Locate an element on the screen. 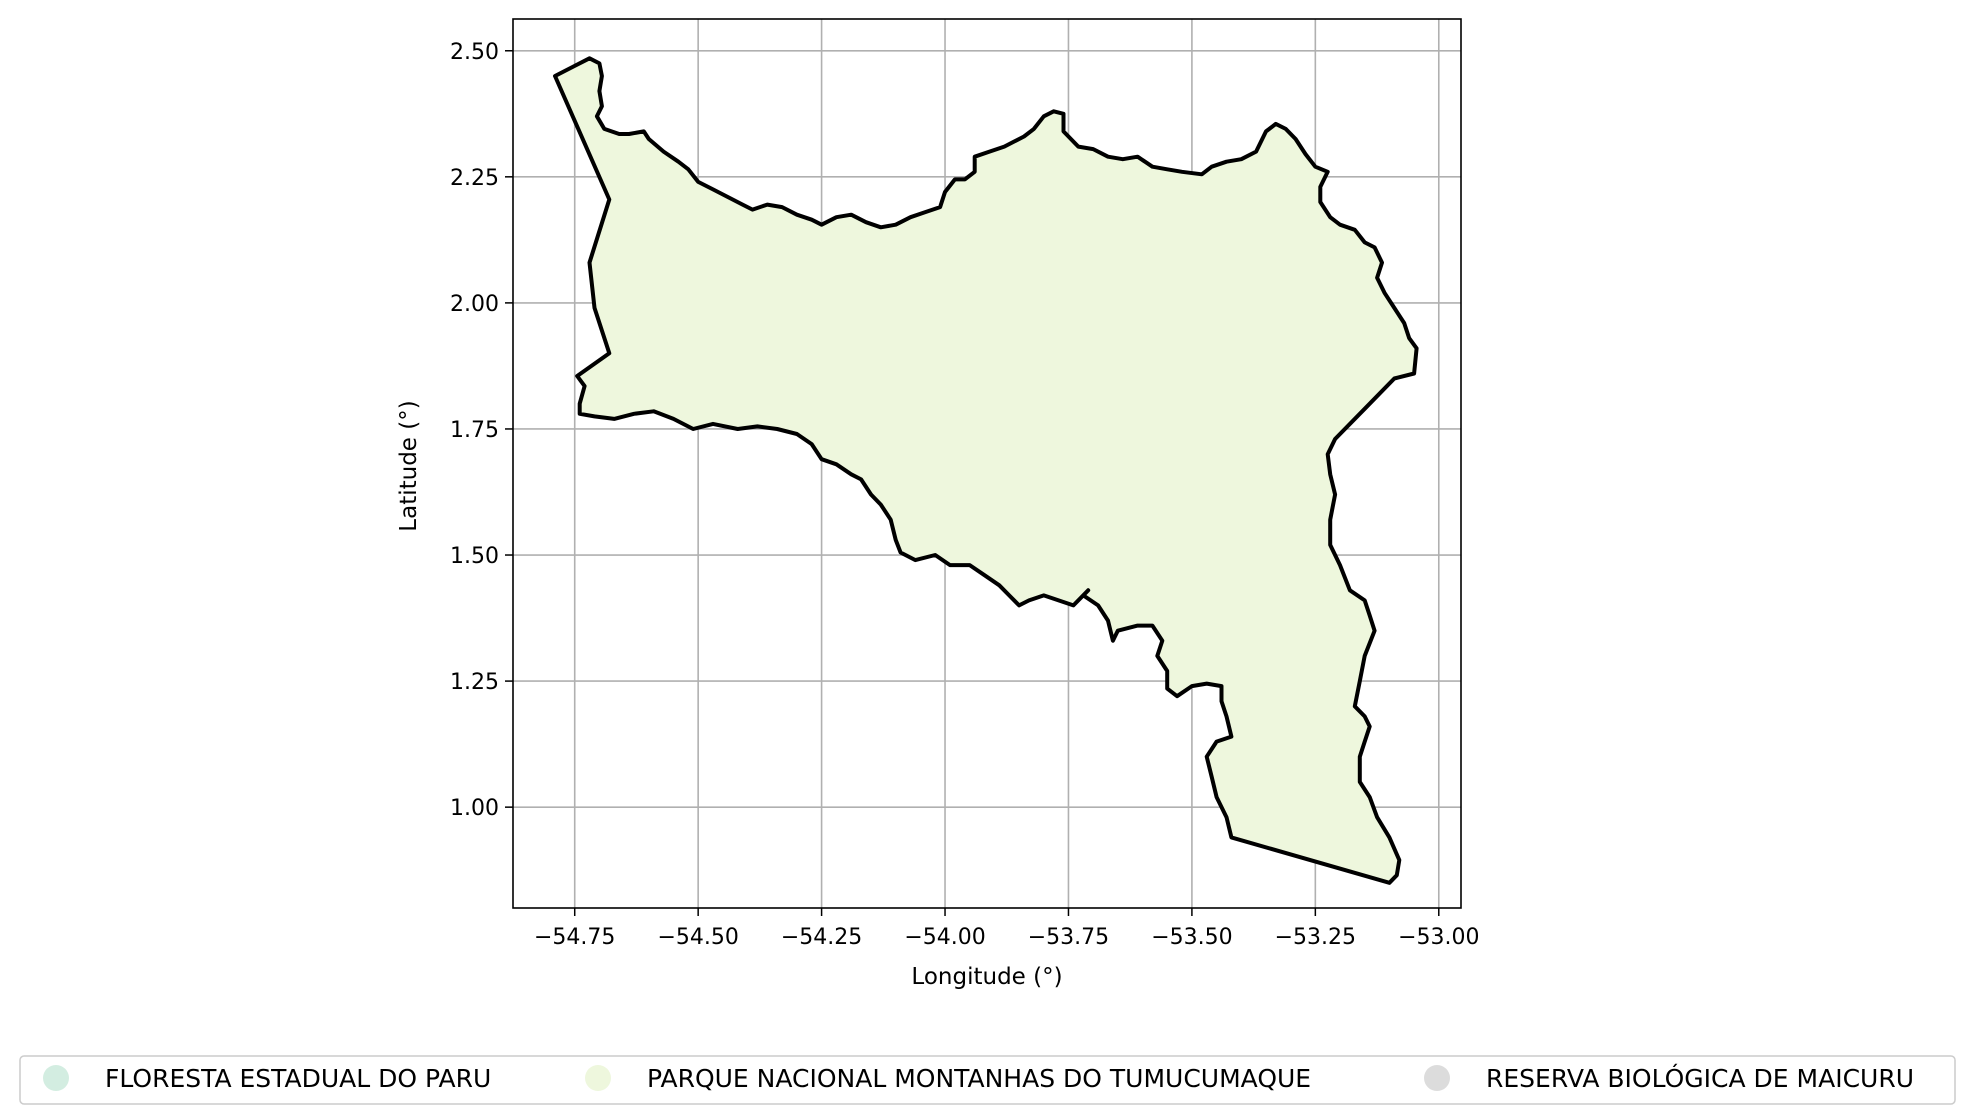 The height and width of the screenshot is (1119, 1968). x-tick-label: −54.25 is located at coordinates (821, 937).